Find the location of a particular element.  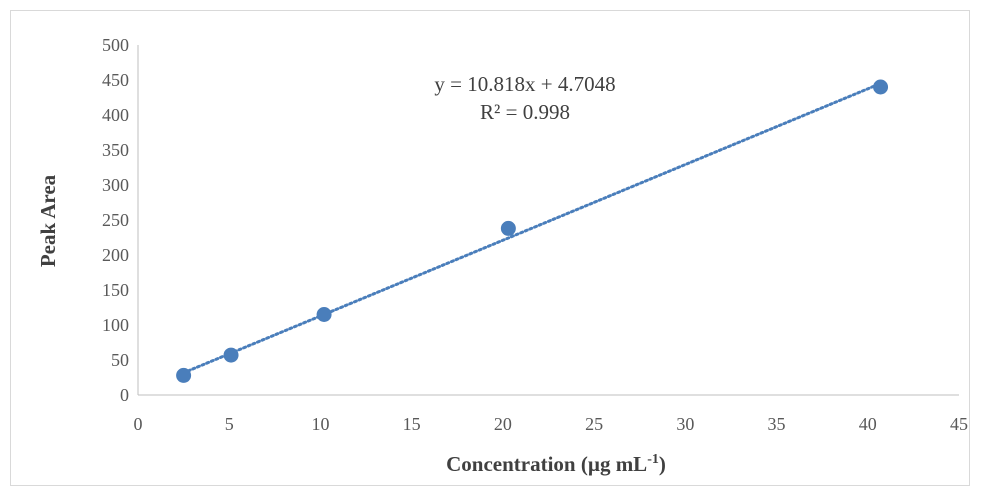

y-tick-label: 450 is located at coordinates (115, 80).